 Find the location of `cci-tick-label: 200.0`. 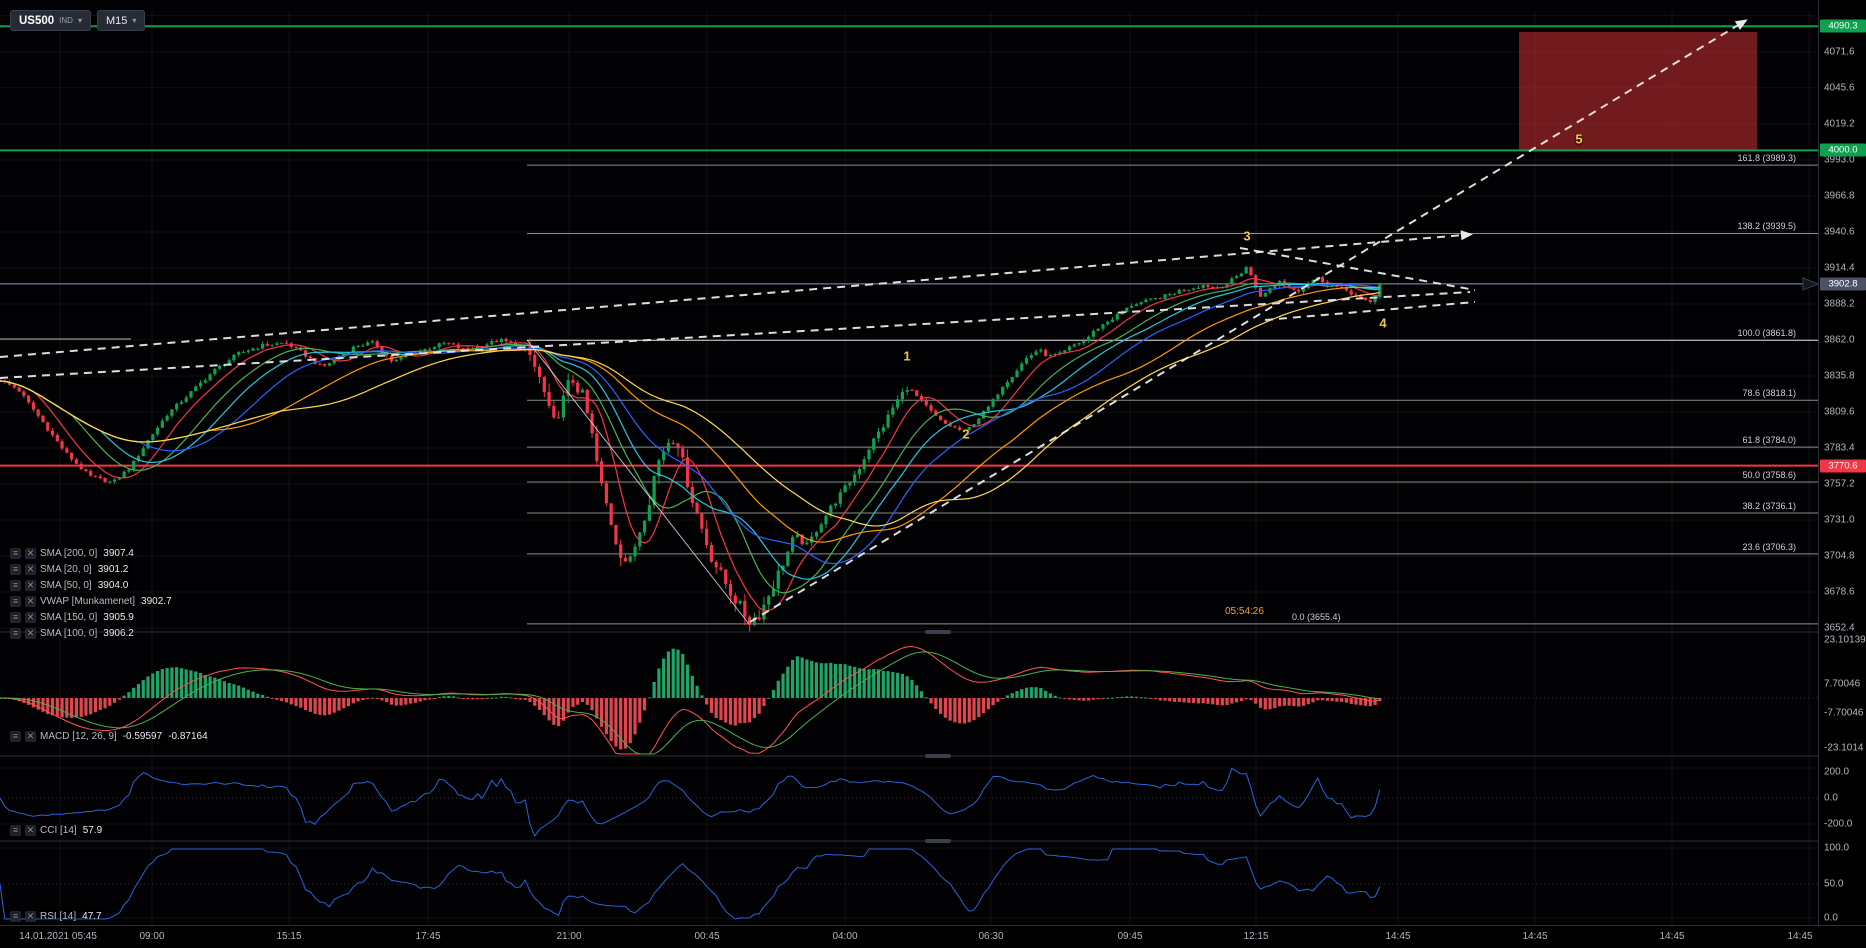

cci-tick-label: 200.0 is located at coordinates (1837, 772).